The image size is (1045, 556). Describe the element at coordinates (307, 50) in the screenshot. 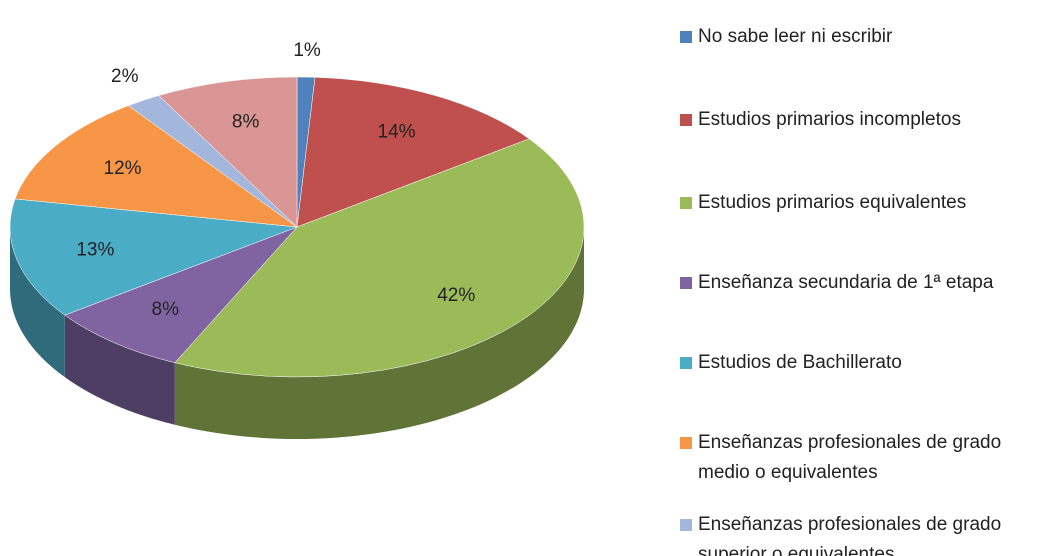

I see `data-label: 1%` at that location.